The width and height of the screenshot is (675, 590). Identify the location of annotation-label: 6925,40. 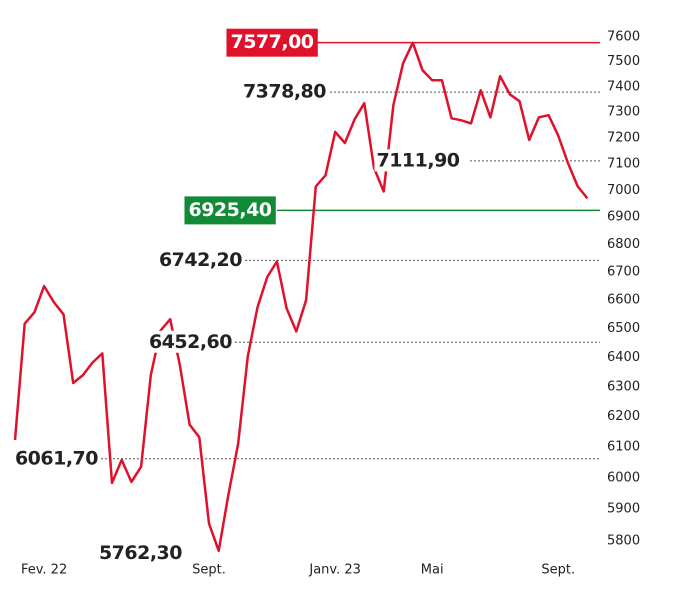
(229, 210).